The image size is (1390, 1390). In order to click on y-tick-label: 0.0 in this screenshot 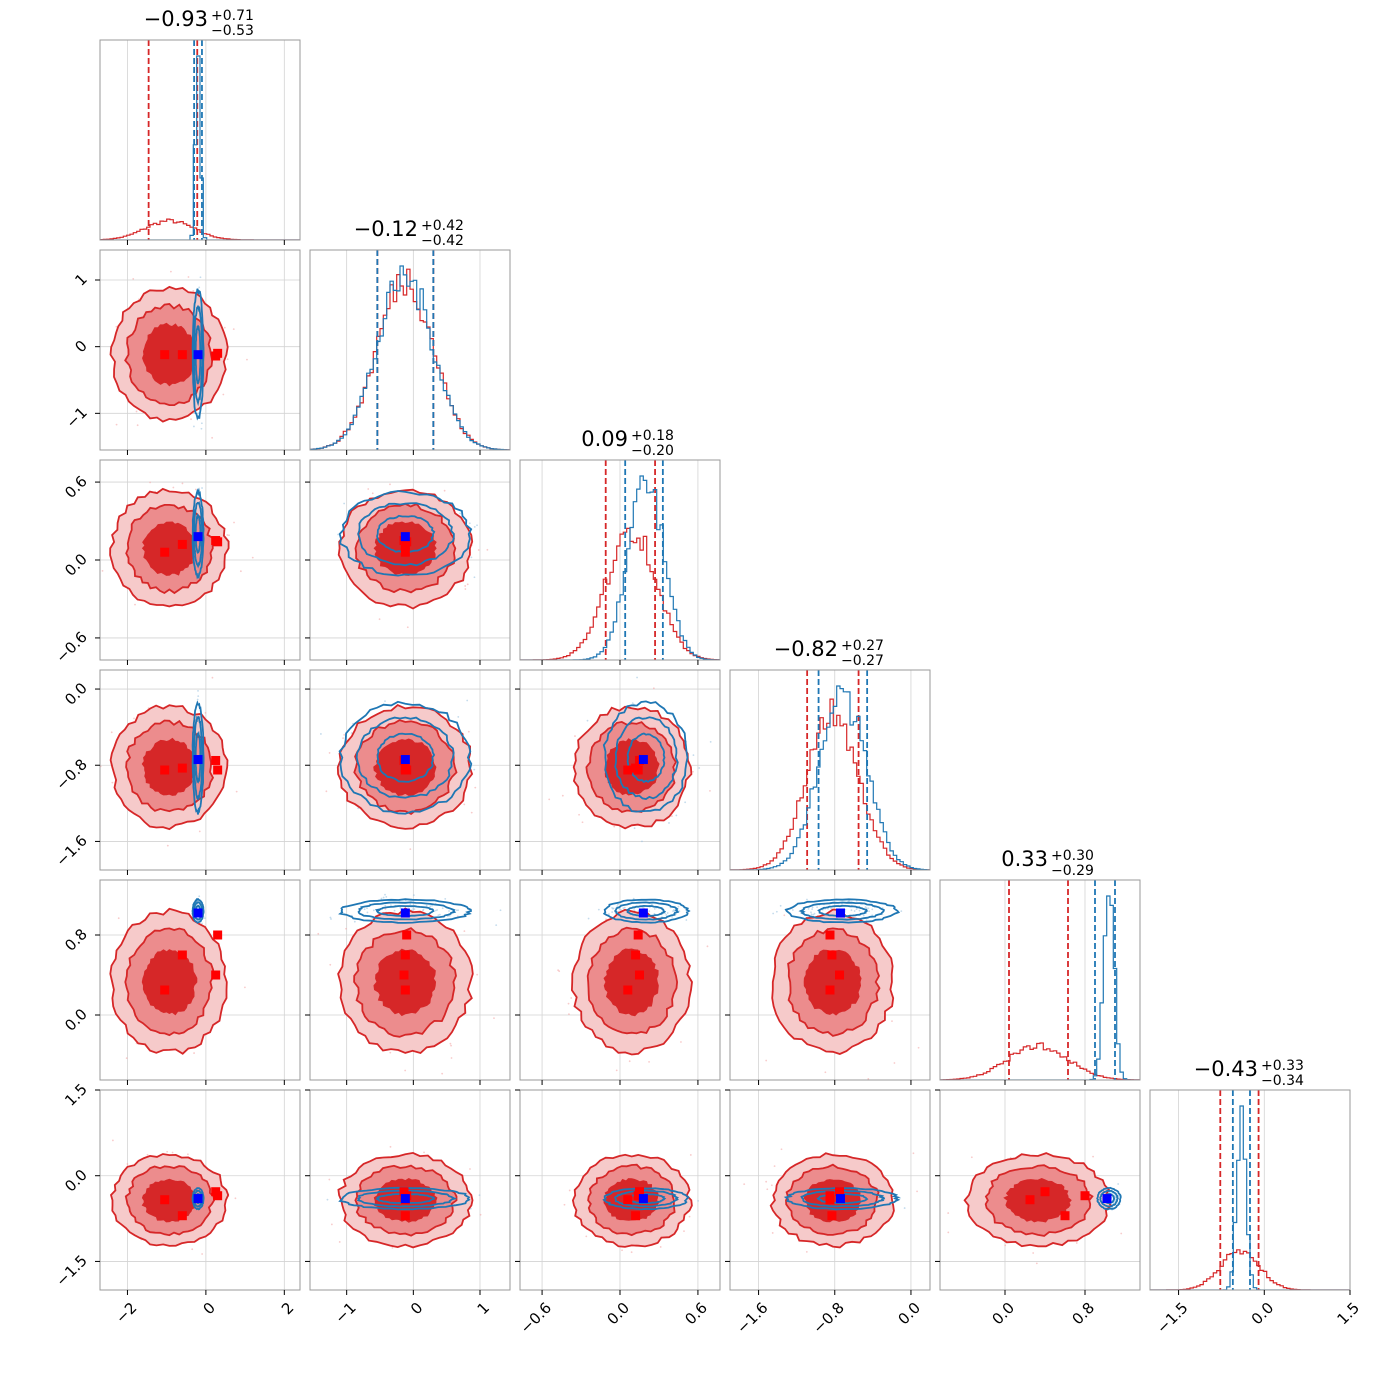, I will do `click(76, 694)`.